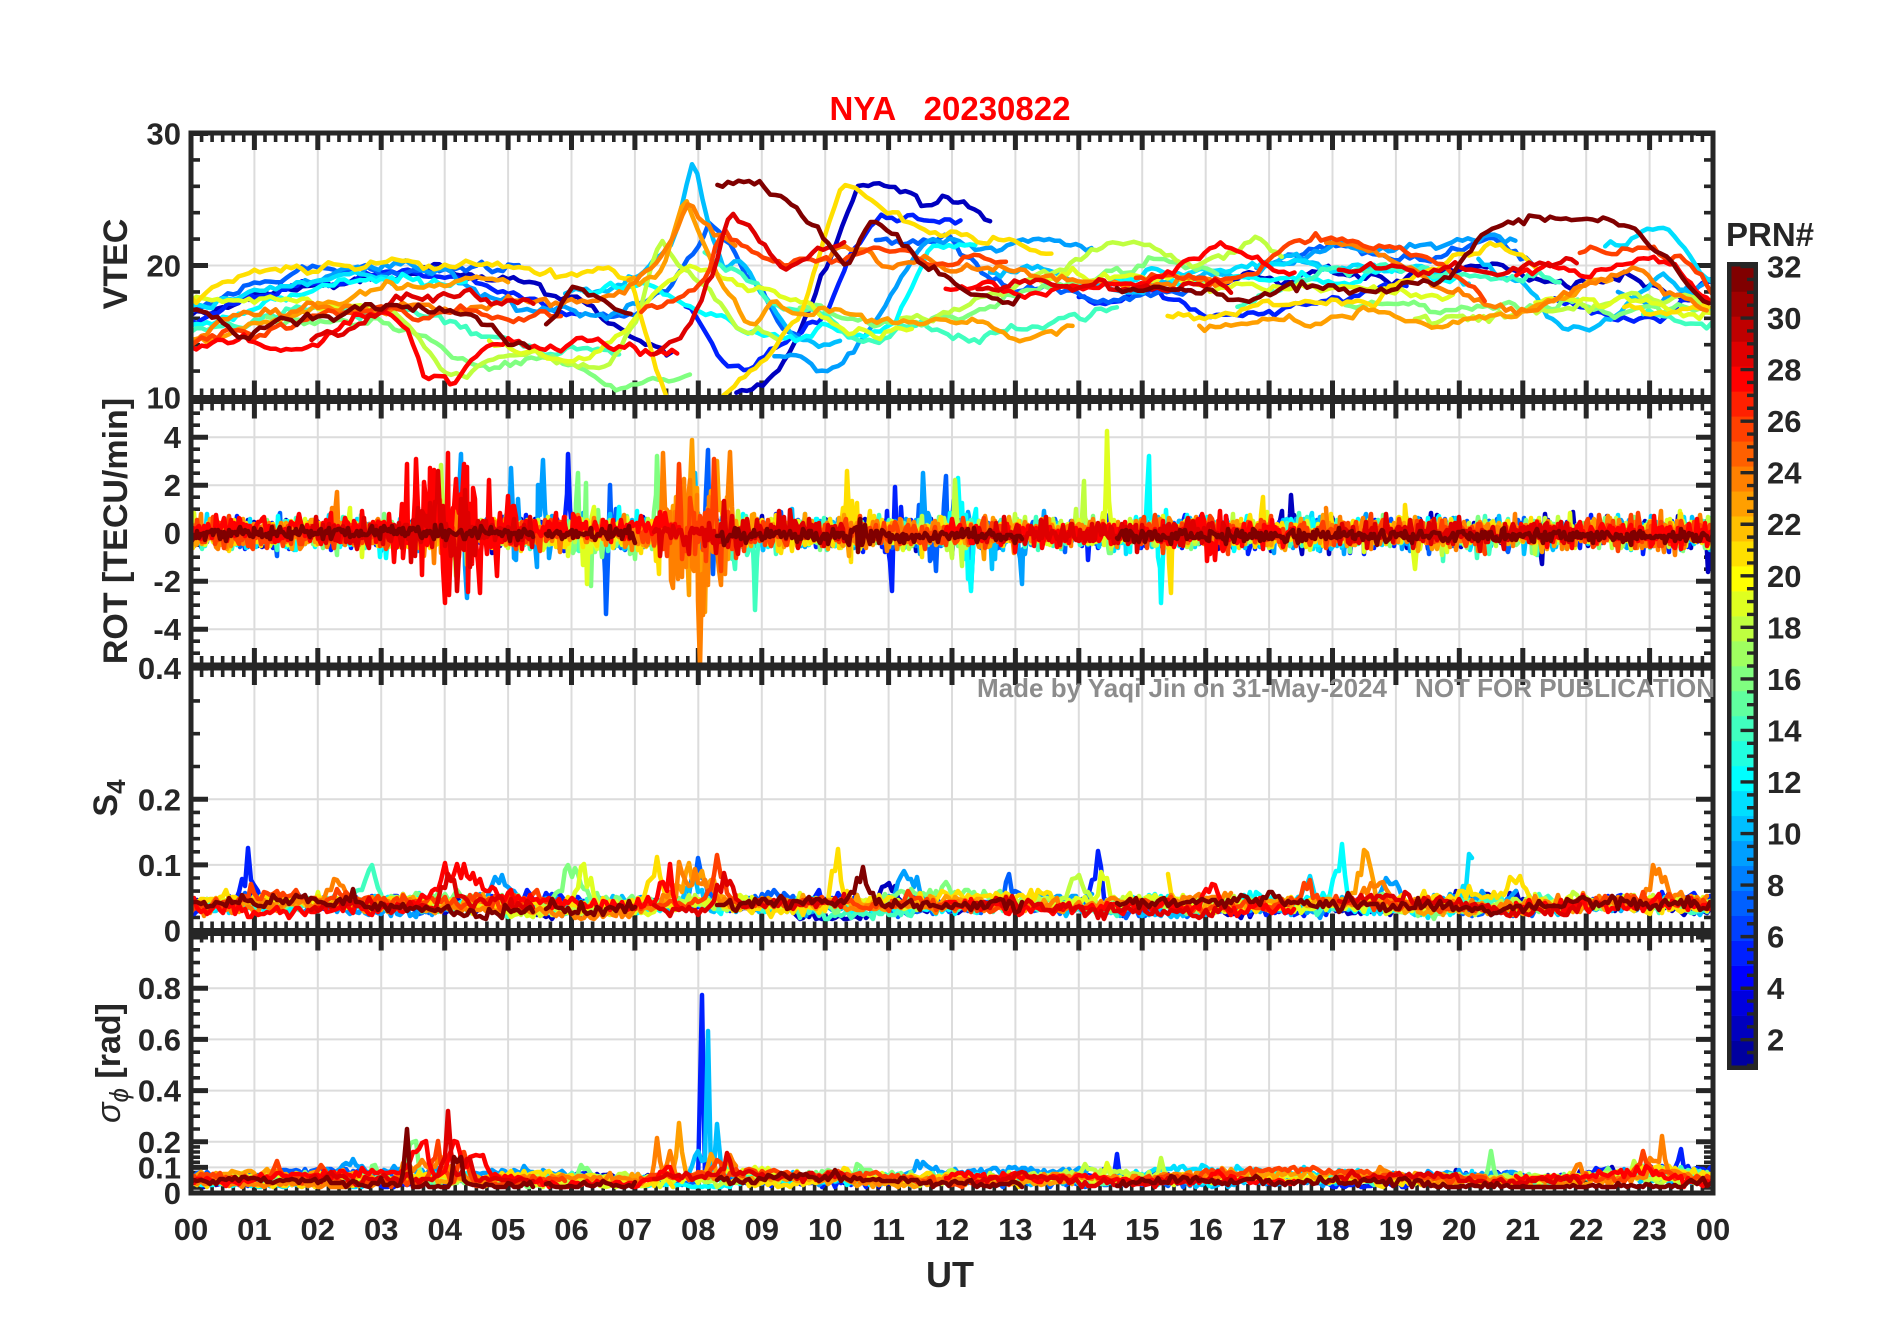 The image size is (1902, 1335). What do you see at coordinates (1182, 688) in the screenshot?
I see `svg-text:Made by Yaqi Jin on 31-May-202: Made by Yaqi Jin on 31-May-2024` at bounding box center [1182, 688].